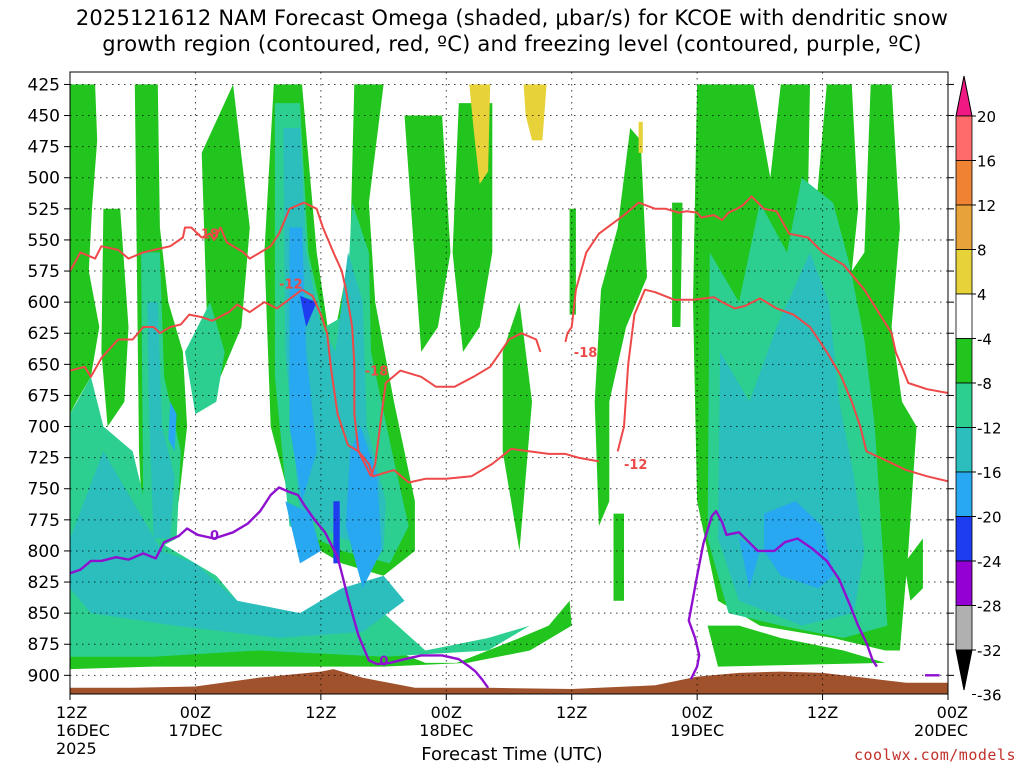 This screenshot has height=768, width=1024. I want to click on colorbar-label: 12, so click(986, 206).